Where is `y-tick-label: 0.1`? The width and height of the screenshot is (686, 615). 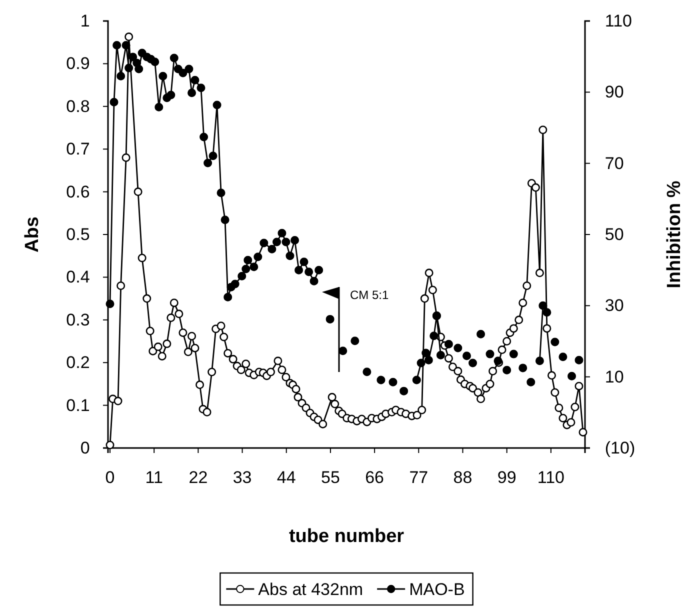
y-tick-label: 0.1 is located at coordinates (78, 405).